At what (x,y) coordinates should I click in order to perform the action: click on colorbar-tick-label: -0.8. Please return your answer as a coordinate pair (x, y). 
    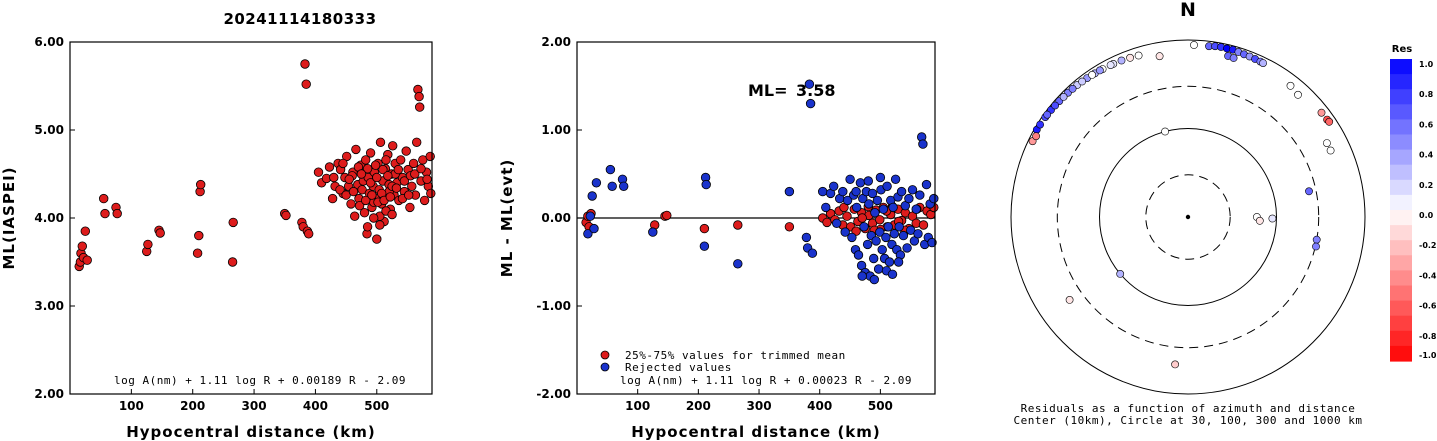
    Looking at the image, I should click on (1428, 336).